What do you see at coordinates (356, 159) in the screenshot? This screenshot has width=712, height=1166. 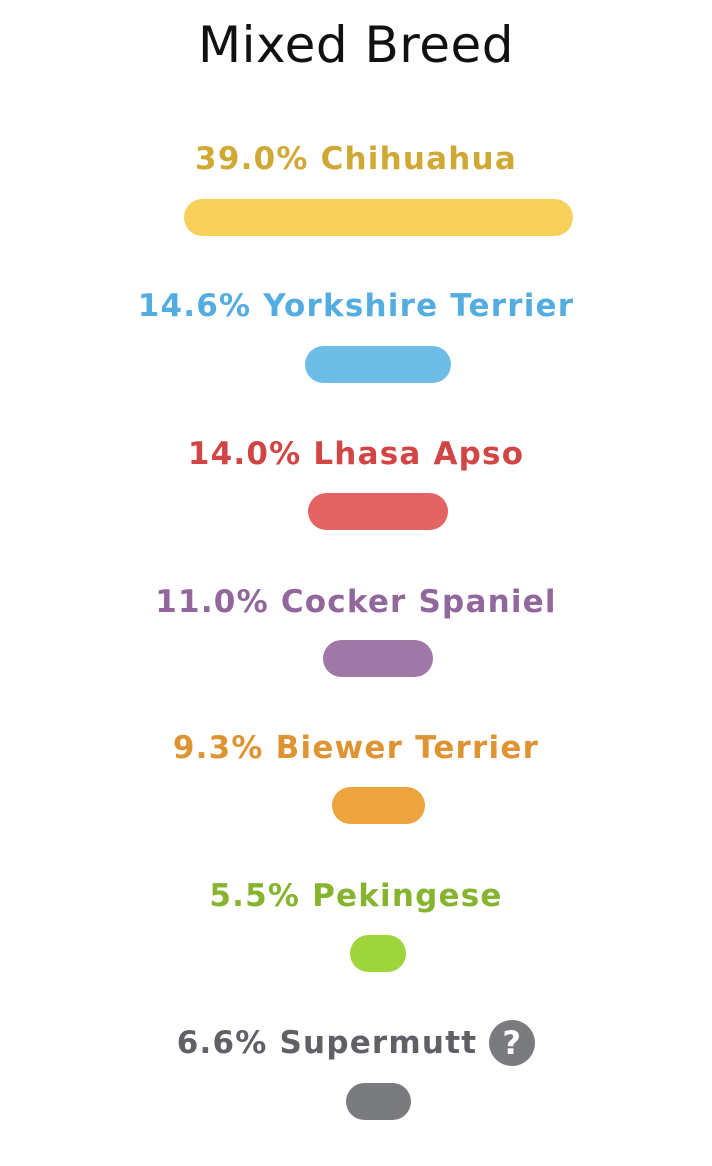 I see `breed-label-chihuahua: 39.0% Chihuahua` at bounding box center [356, 159].